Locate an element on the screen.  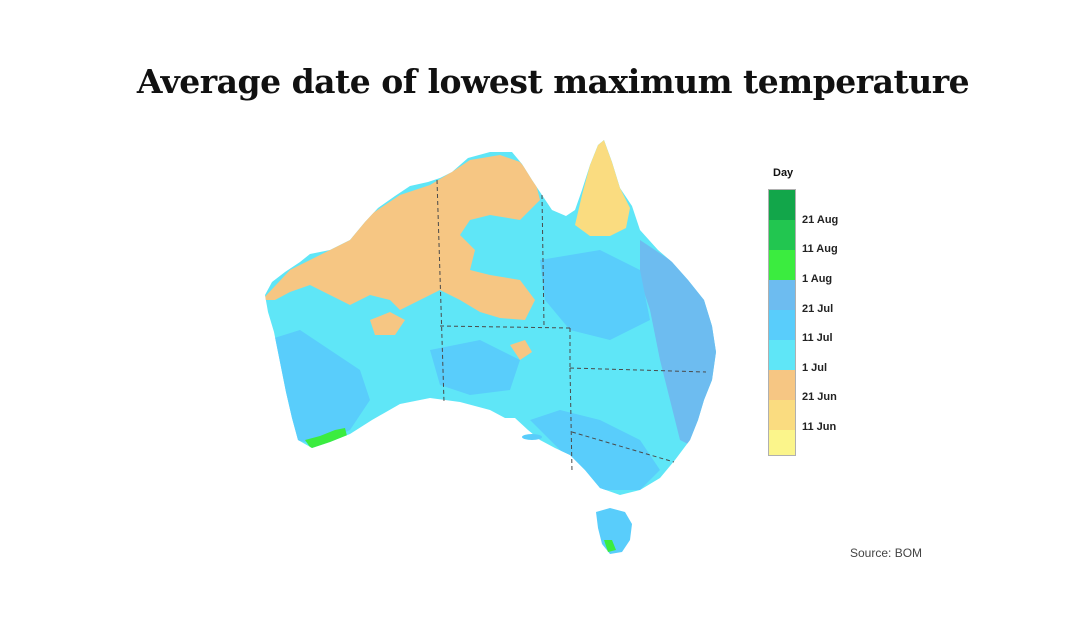
sa-vic-border is located at coordinates (571, 420).